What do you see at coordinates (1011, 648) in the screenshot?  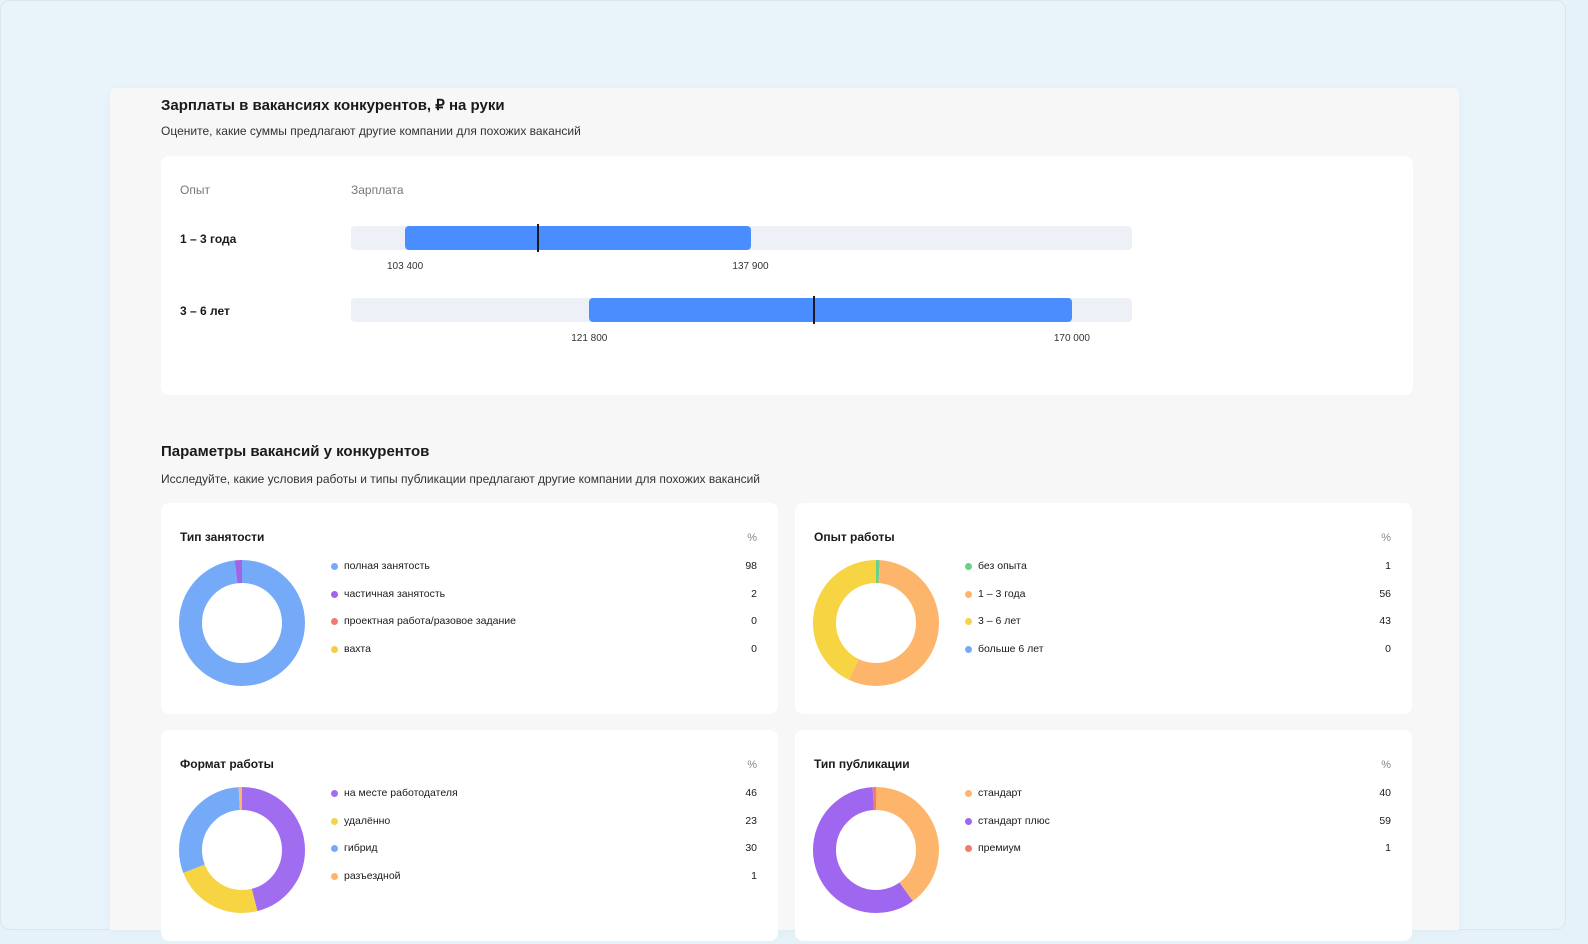 I see `legend-label: больше 6 лет` at bounding box center [1011, 648].